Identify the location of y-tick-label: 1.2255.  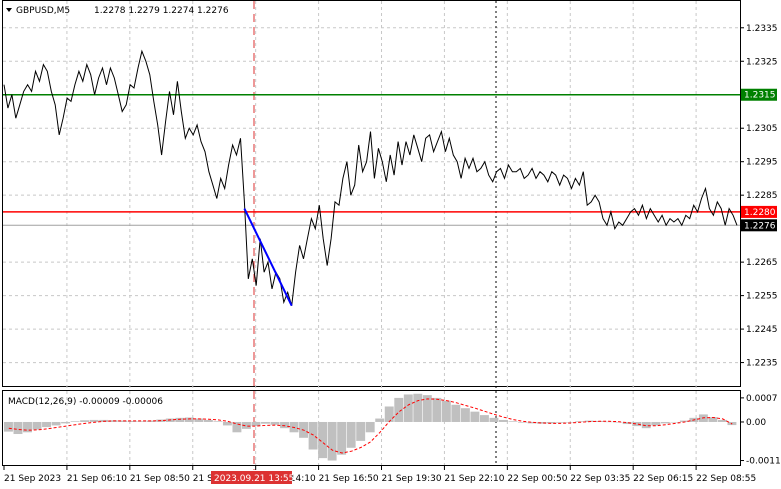
(762, 297).